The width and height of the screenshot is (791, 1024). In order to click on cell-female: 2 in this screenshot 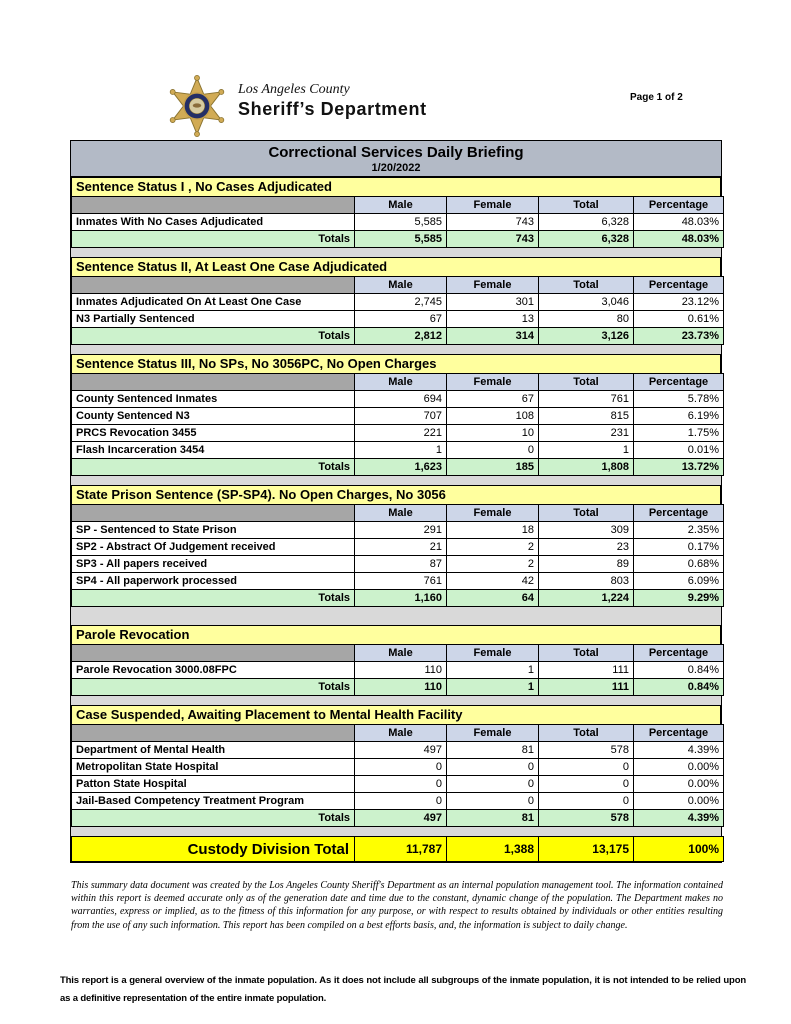, I will do `click(492, 547)`.